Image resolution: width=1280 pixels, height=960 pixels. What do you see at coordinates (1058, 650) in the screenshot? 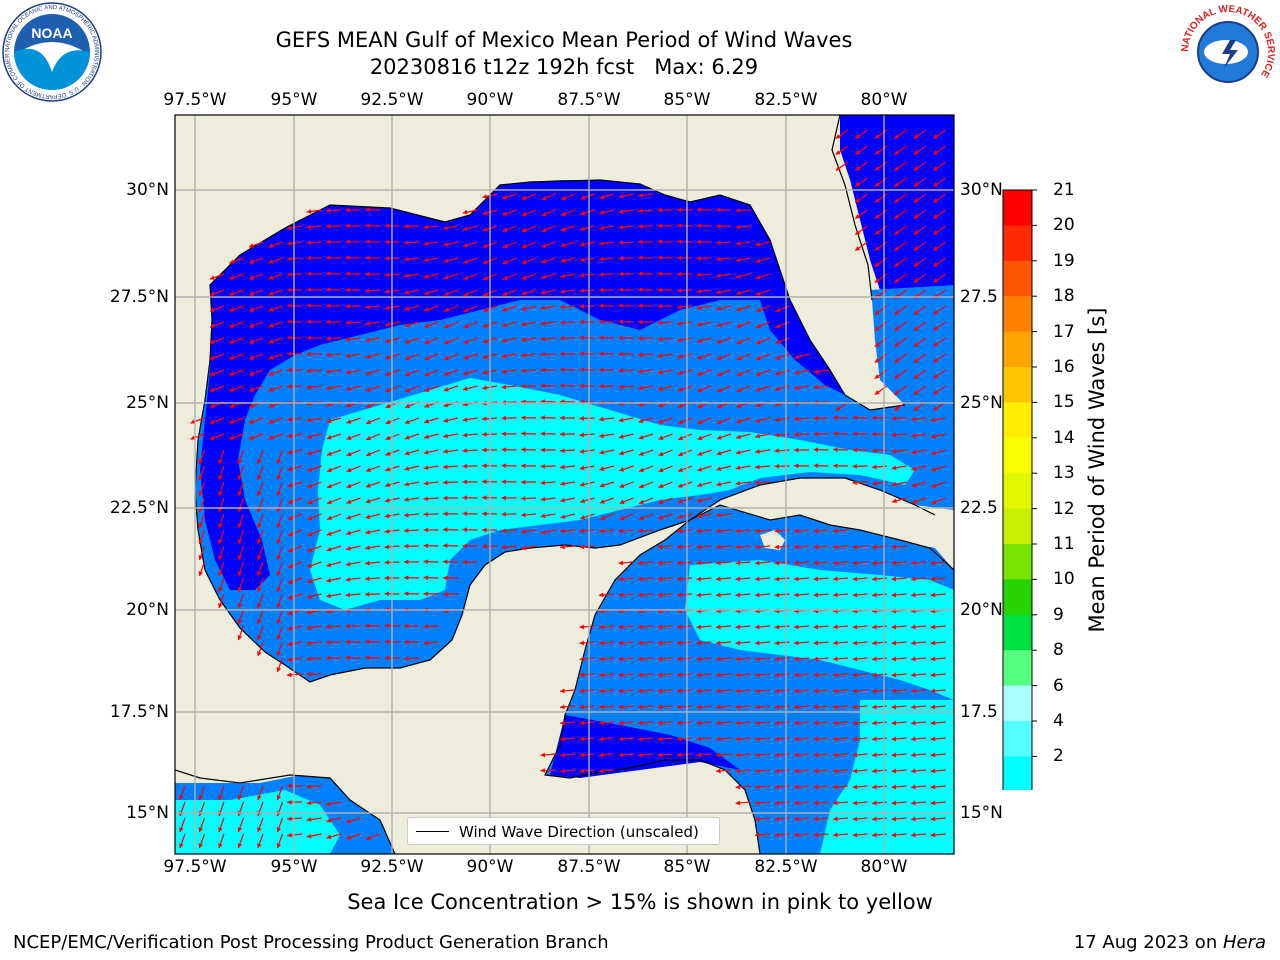
I see `colorbar-tick-label: 8` at bounding box center [1058, 650].